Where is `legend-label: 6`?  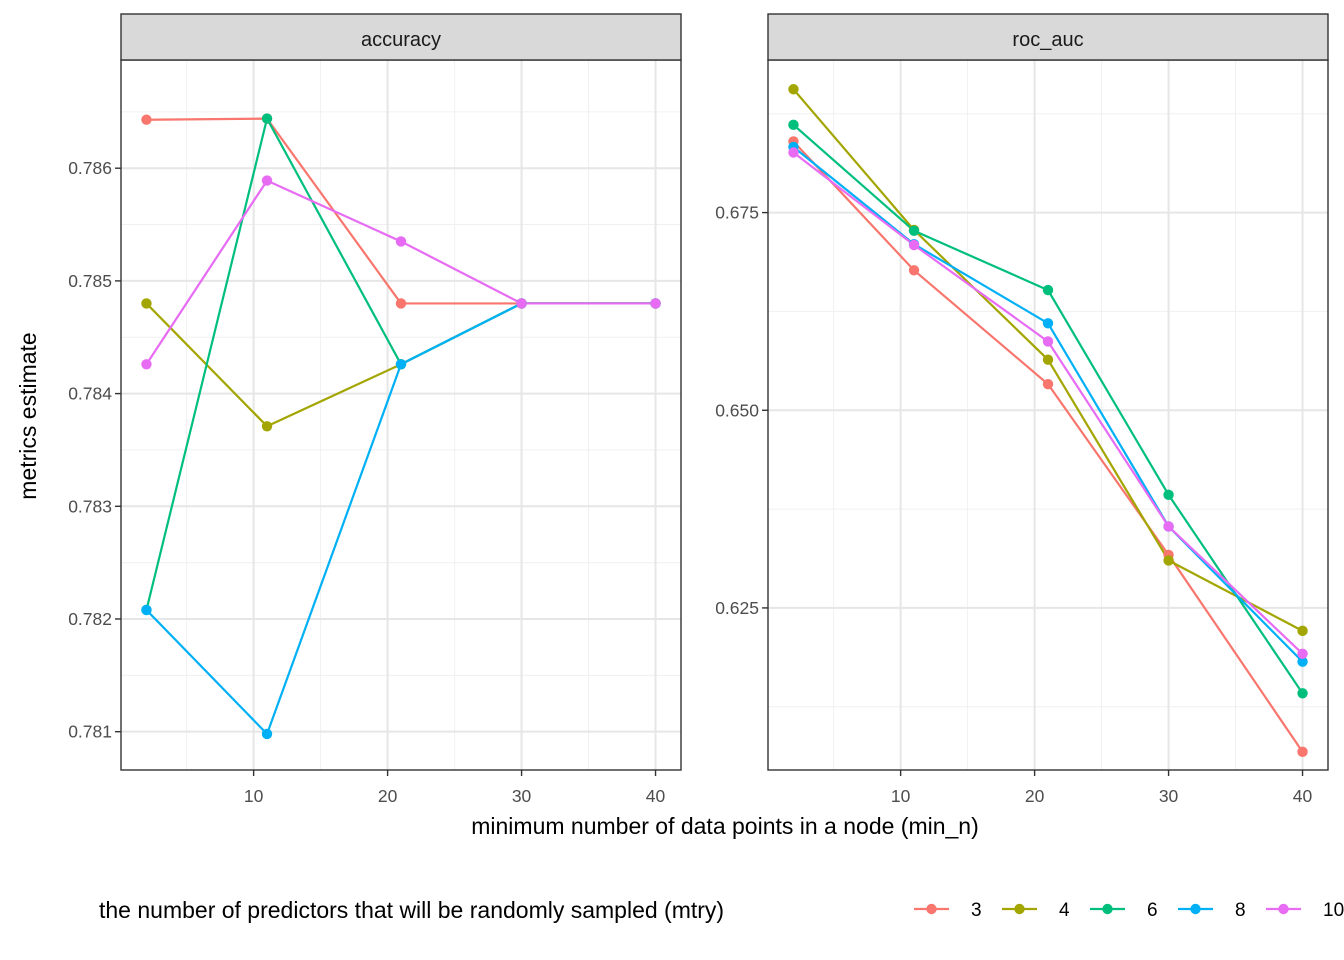 legend-label: 6 is located at coordinates (1152, 910).